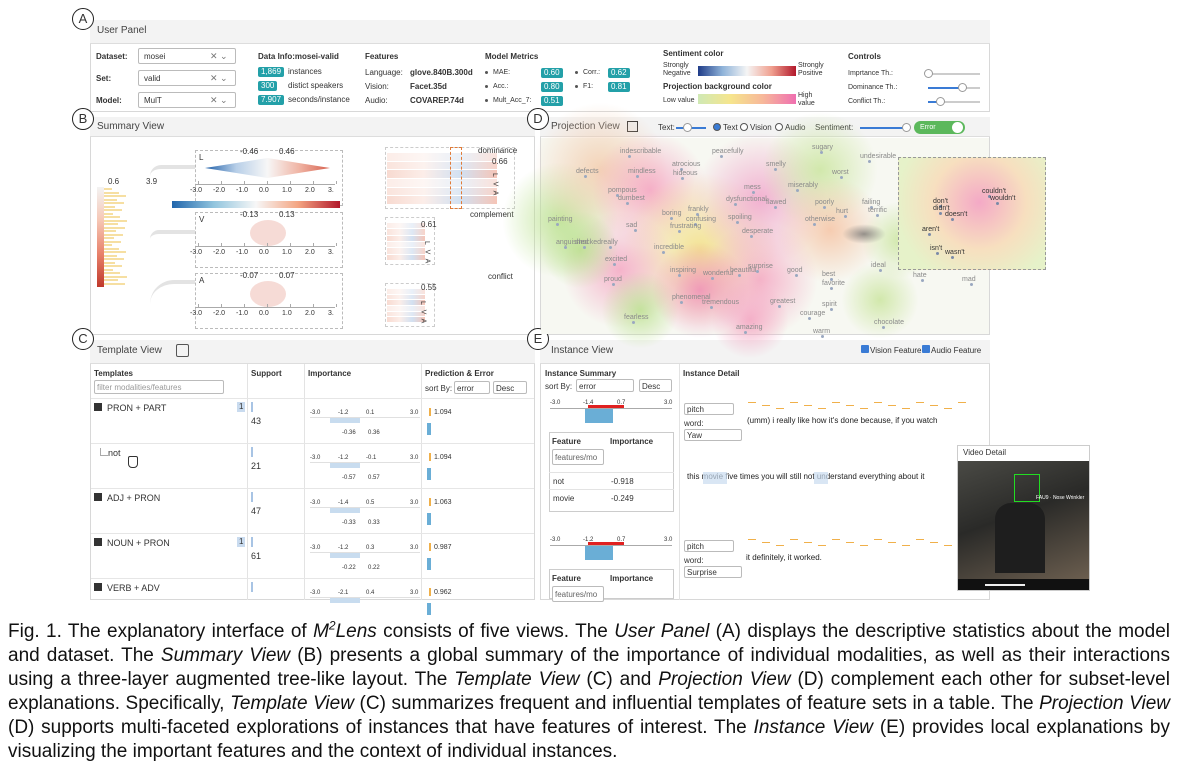  What do you see at coordinates (700, 290) in the screenshot?
I see `density-blob` at bounding box center [700, 290].